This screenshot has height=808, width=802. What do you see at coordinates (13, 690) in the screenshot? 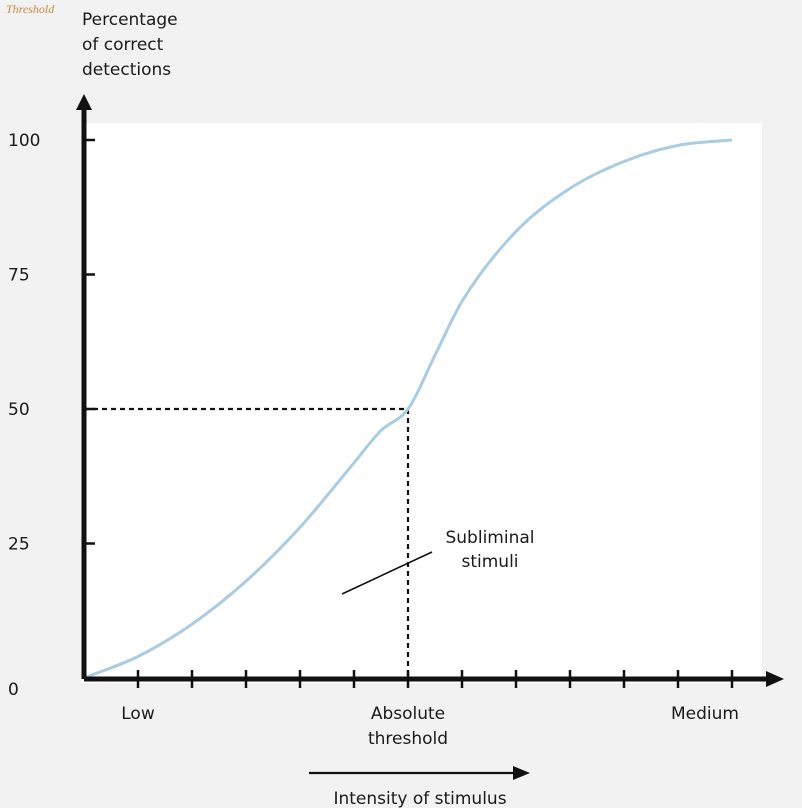
I see `y-tick-label: 0` at bounding box center [13, 690].